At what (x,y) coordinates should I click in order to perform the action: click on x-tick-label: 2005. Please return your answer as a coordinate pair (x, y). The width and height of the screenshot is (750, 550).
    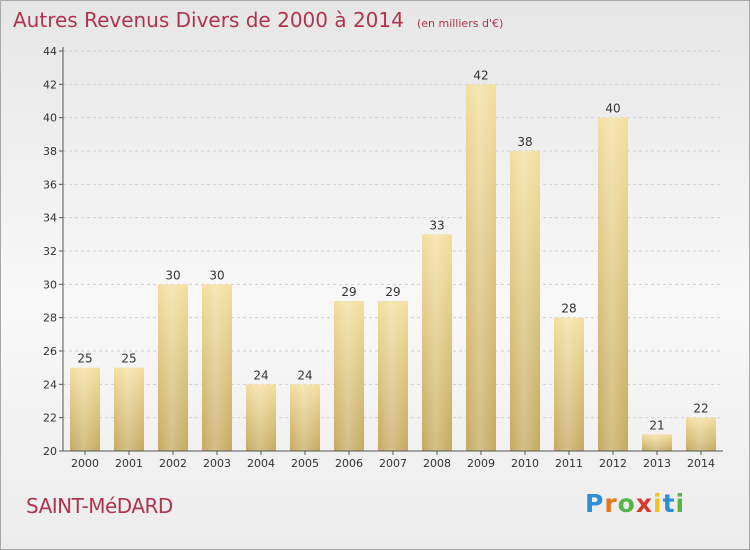
    Looking at the image, I should click on (305, 463).